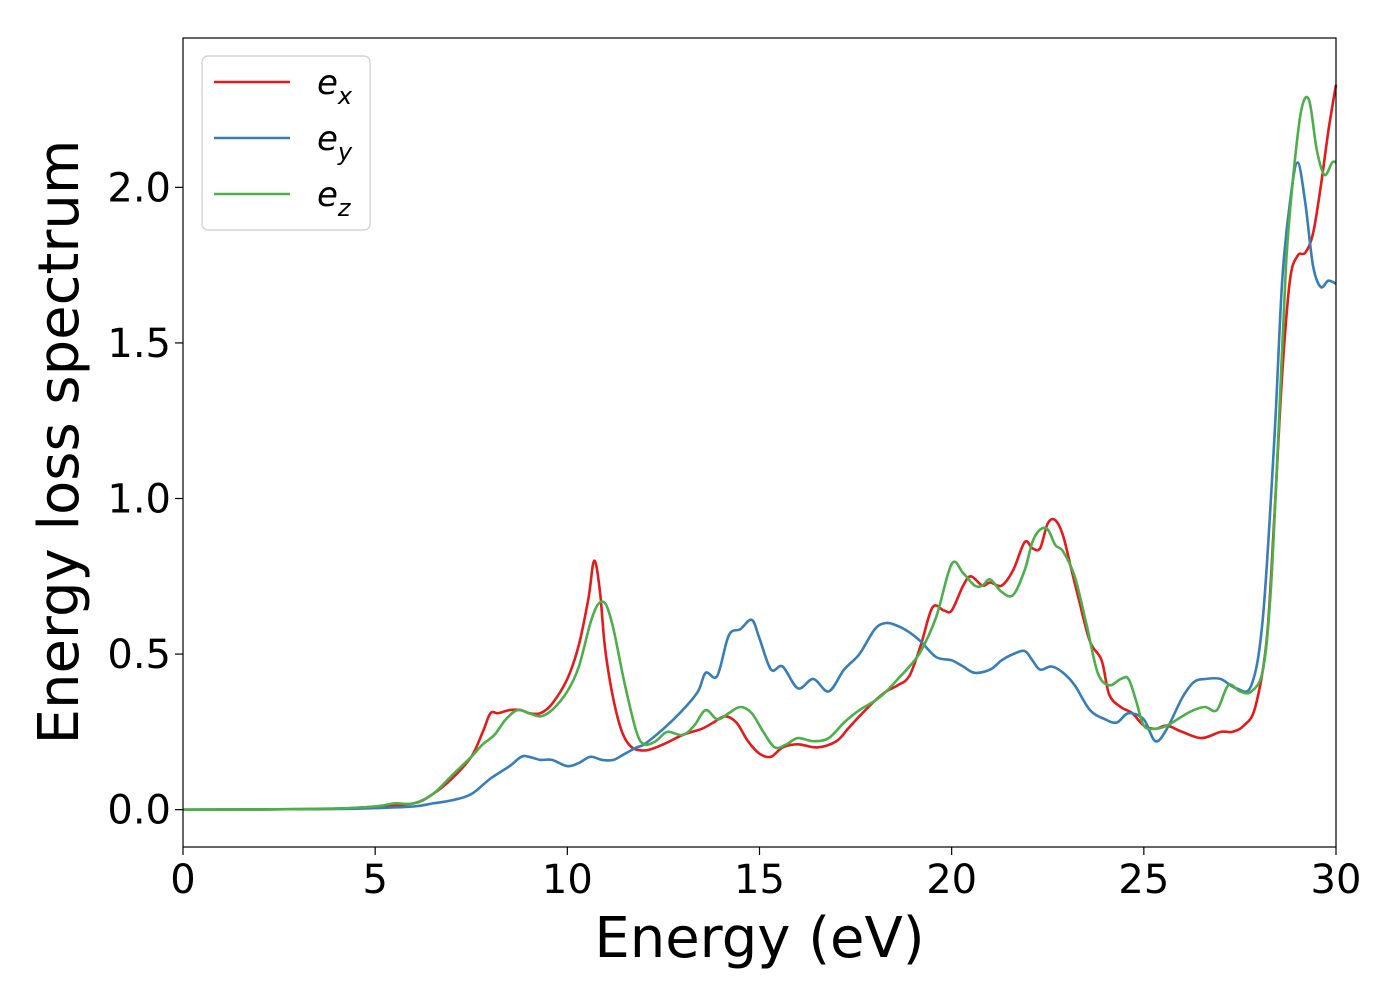 The height and width of the screenshot is (1000, 1400). I want to click on legend-label: ex, so click(335, 86).